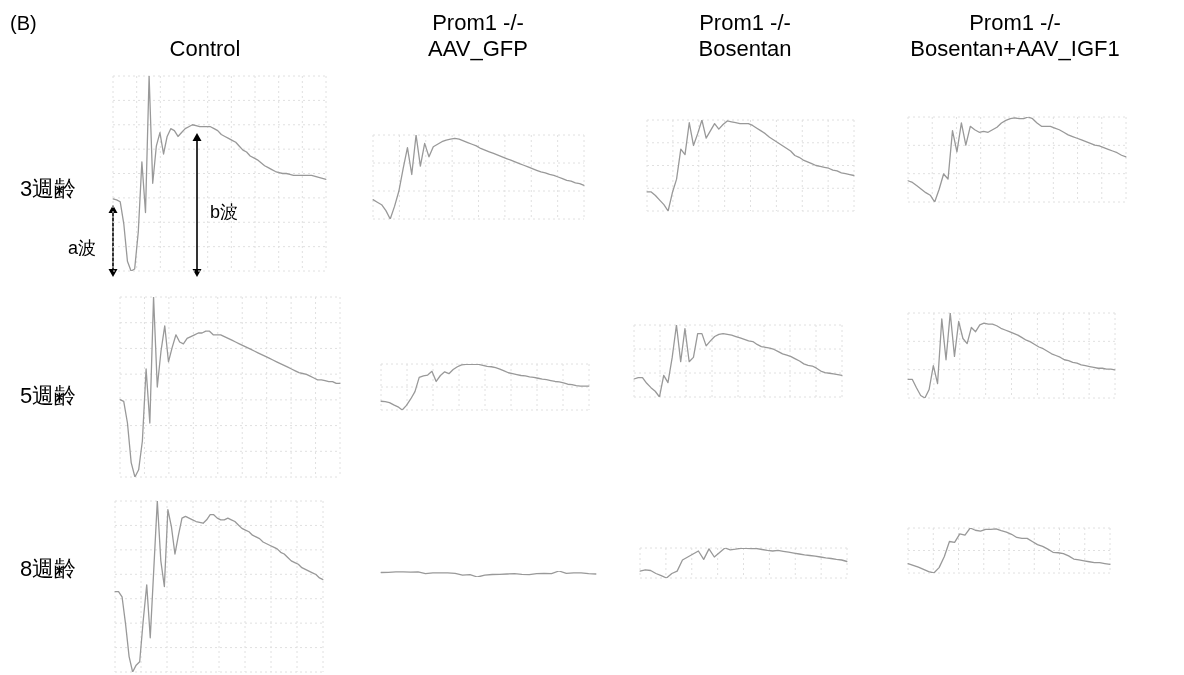 This screenshot has height=675, width=1184. Describe the element at coordinates (48, 569) in the screenshot. I see `y-axis-title: 8週齢` at that location.